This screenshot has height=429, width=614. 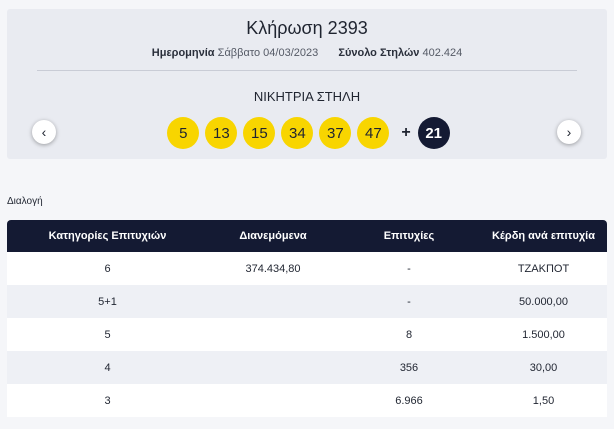 What do you see at coordinates (409, 367) in the screenshot?
I see `cell-winners: 356` at bounding box center [409, 367].